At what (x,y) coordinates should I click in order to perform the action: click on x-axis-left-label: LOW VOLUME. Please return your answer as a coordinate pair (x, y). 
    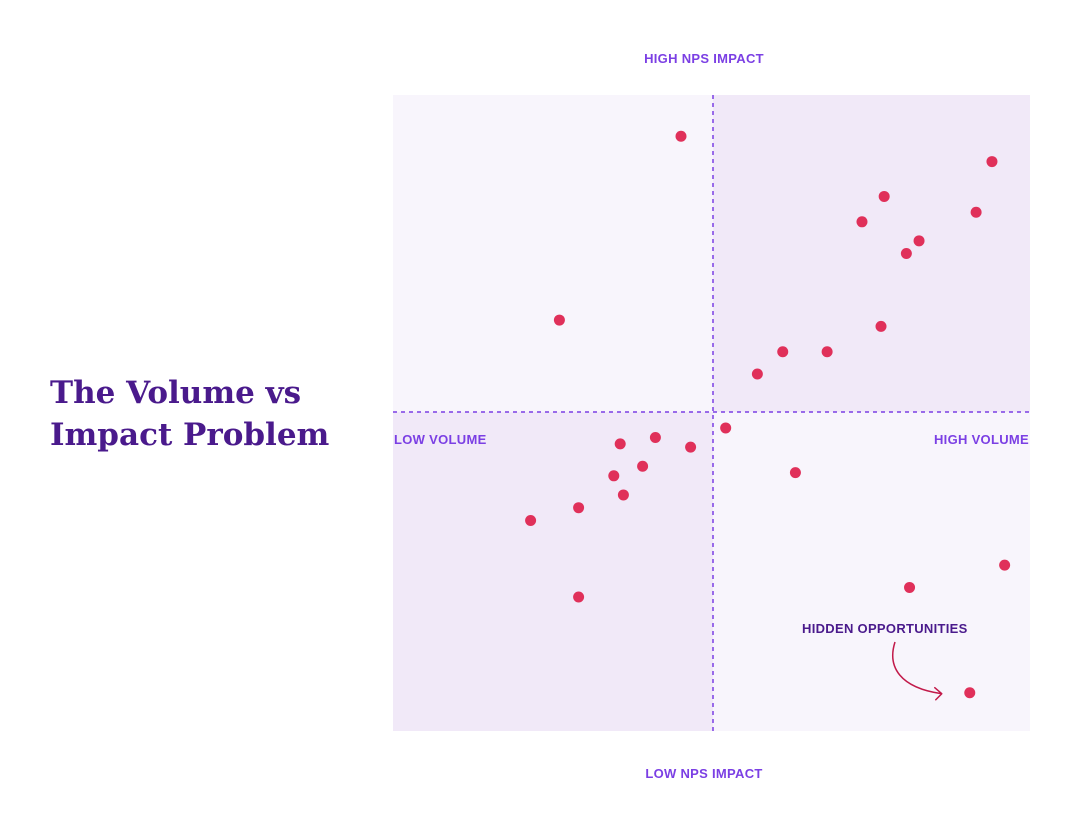
    Looking at the image, I should click on (440, 439).